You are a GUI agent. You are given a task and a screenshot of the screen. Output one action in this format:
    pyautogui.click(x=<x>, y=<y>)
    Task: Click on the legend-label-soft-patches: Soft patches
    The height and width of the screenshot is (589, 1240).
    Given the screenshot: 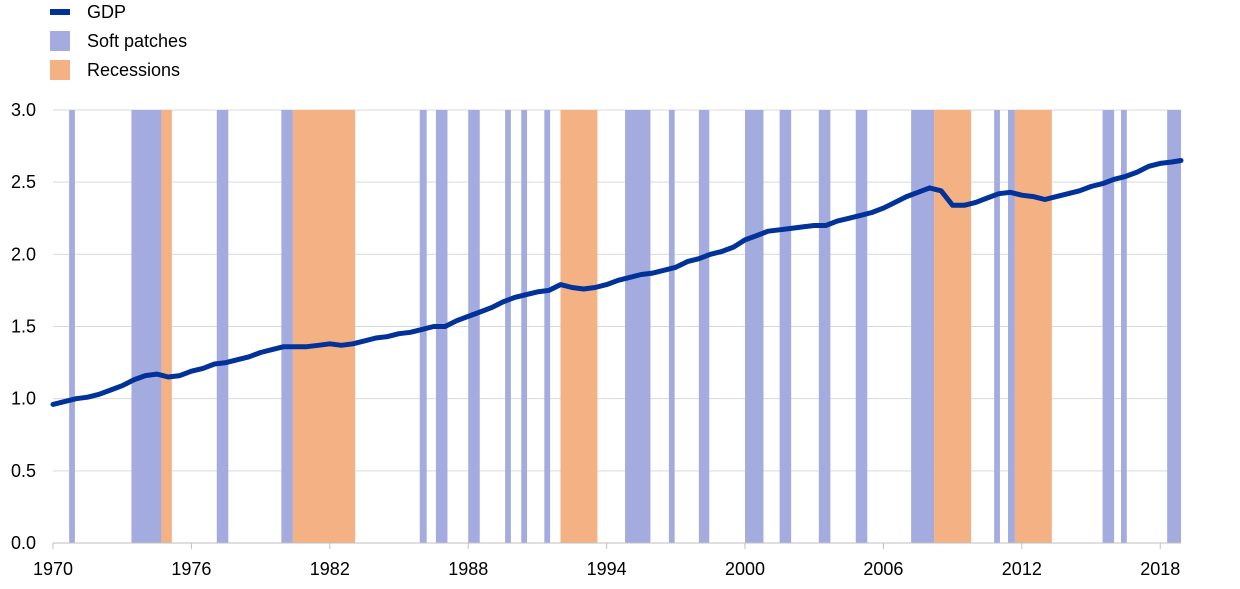 What is the action you would take?
    pyautogui.click(x=137, y=40)
    